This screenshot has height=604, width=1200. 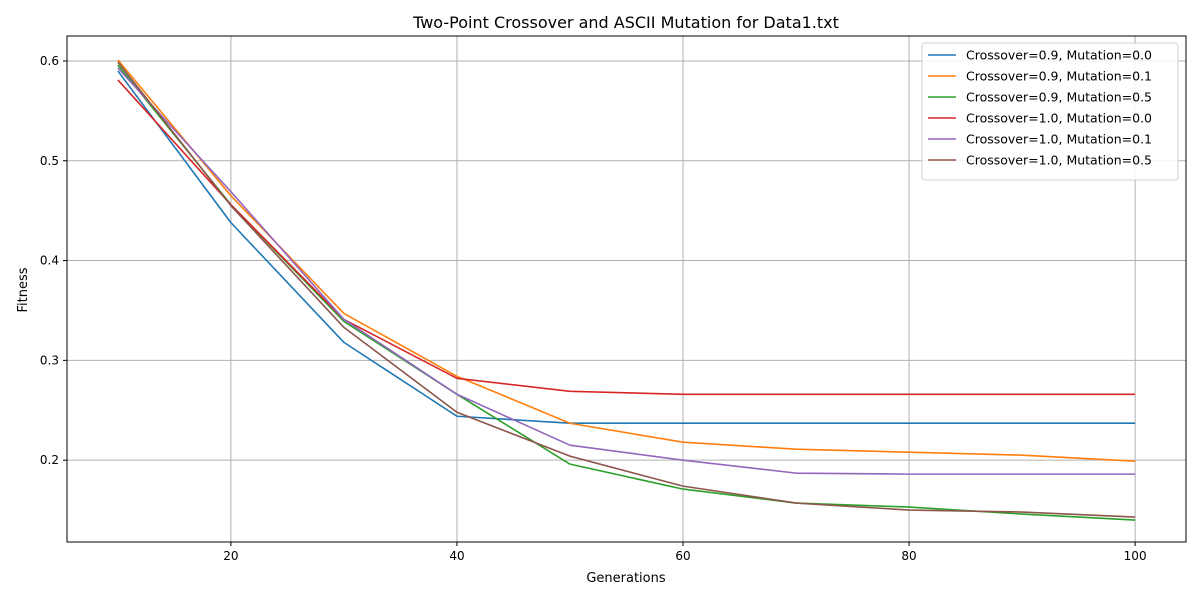 I want to click on x-tick-label: 20, so click(x=230, y=556).